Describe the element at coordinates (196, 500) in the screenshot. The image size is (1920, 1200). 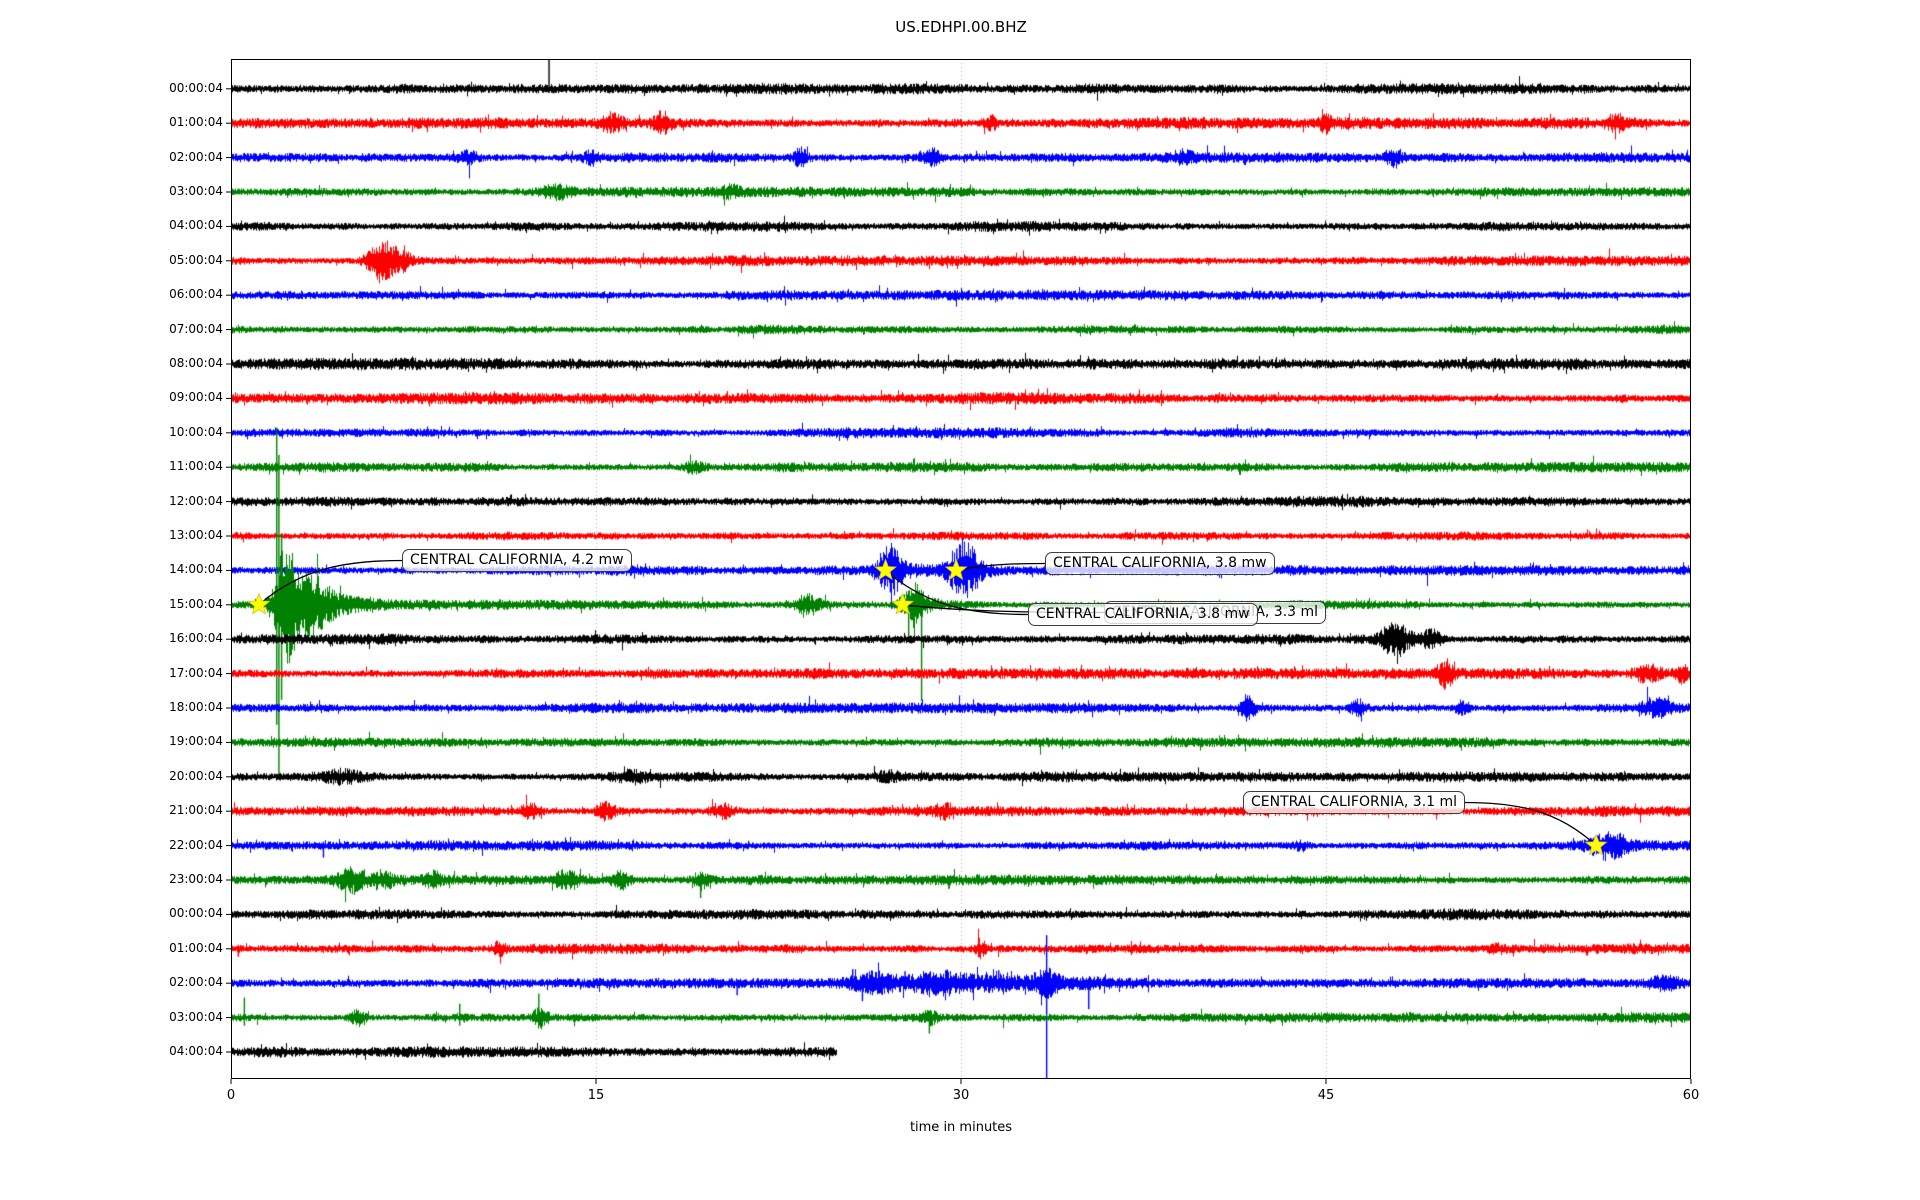
I see `y-tick-label: 12:00:04` at that location.